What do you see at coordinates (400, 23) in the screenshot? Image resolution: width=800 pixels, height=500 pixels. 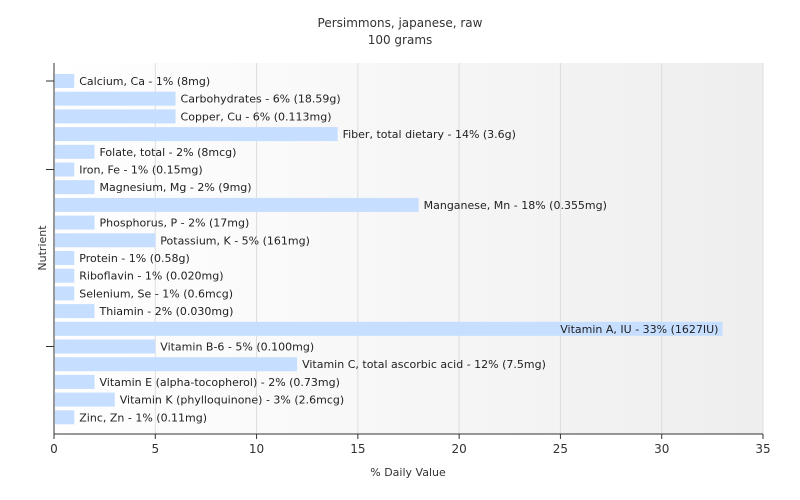 I see `chart-title: Persimmons, japanese, raw` at bounding box center [400, 23].